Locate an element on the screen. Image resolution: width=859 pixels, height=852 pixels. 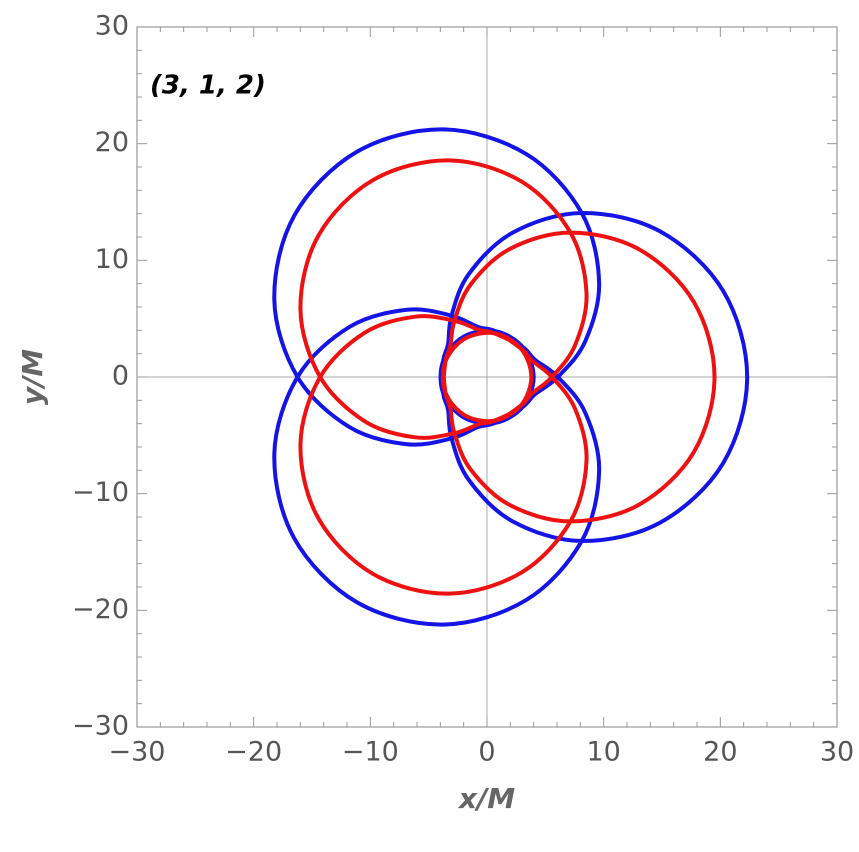
x-tick-label: 10 is located at coordinates (603, 752).